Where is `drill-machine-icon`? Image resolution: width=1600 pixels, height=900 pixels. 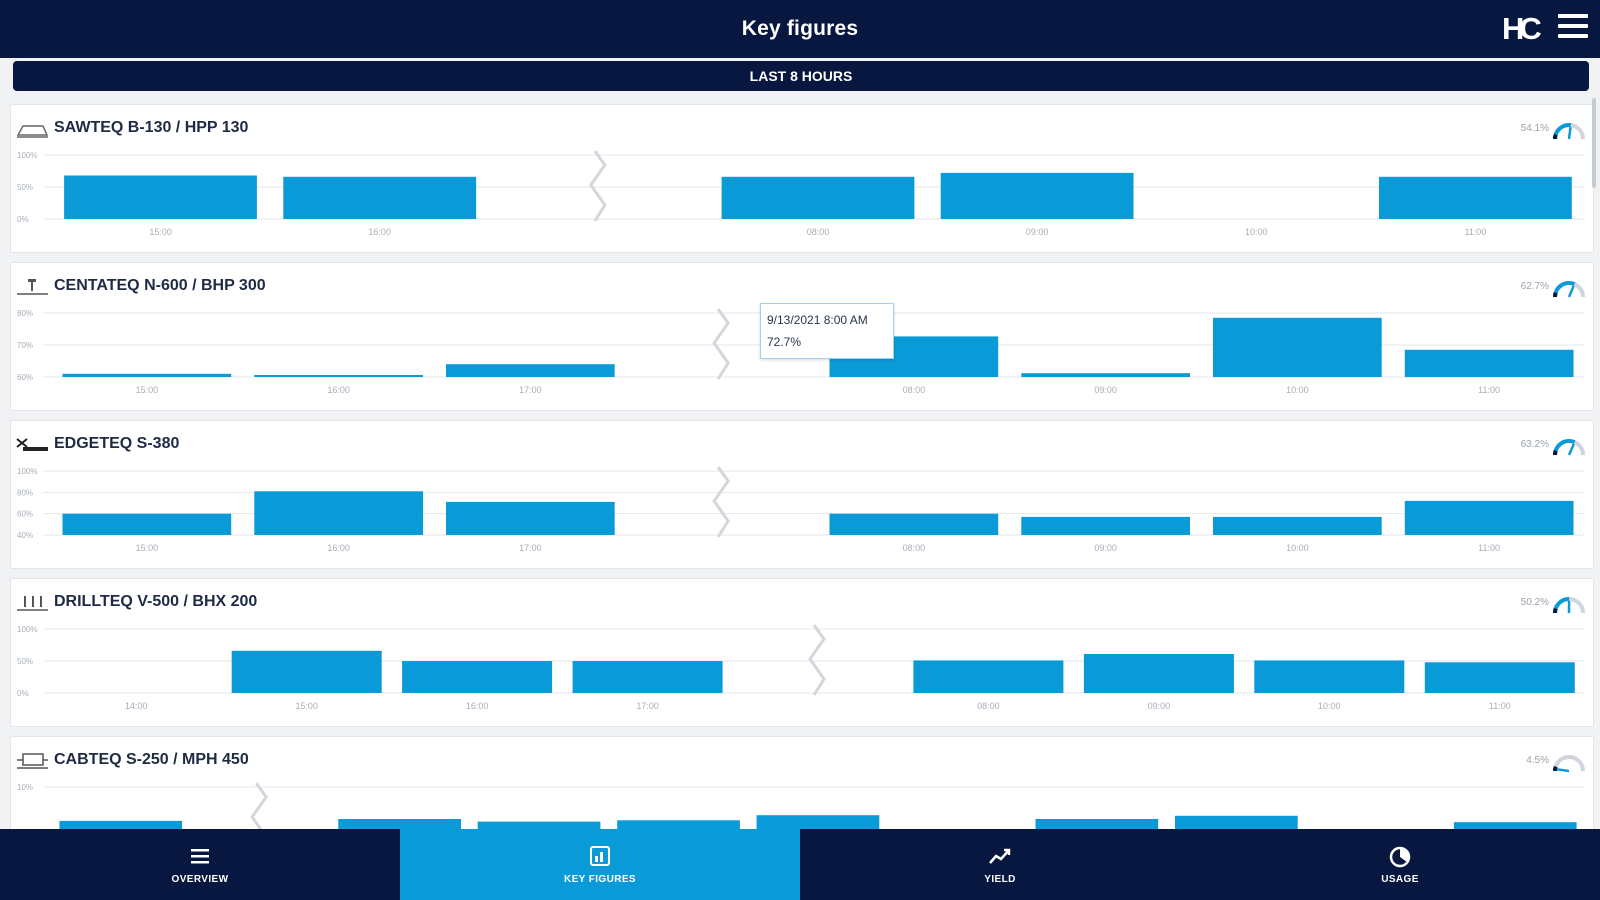
drill-machine-icon is located at coordinates (32, 603).